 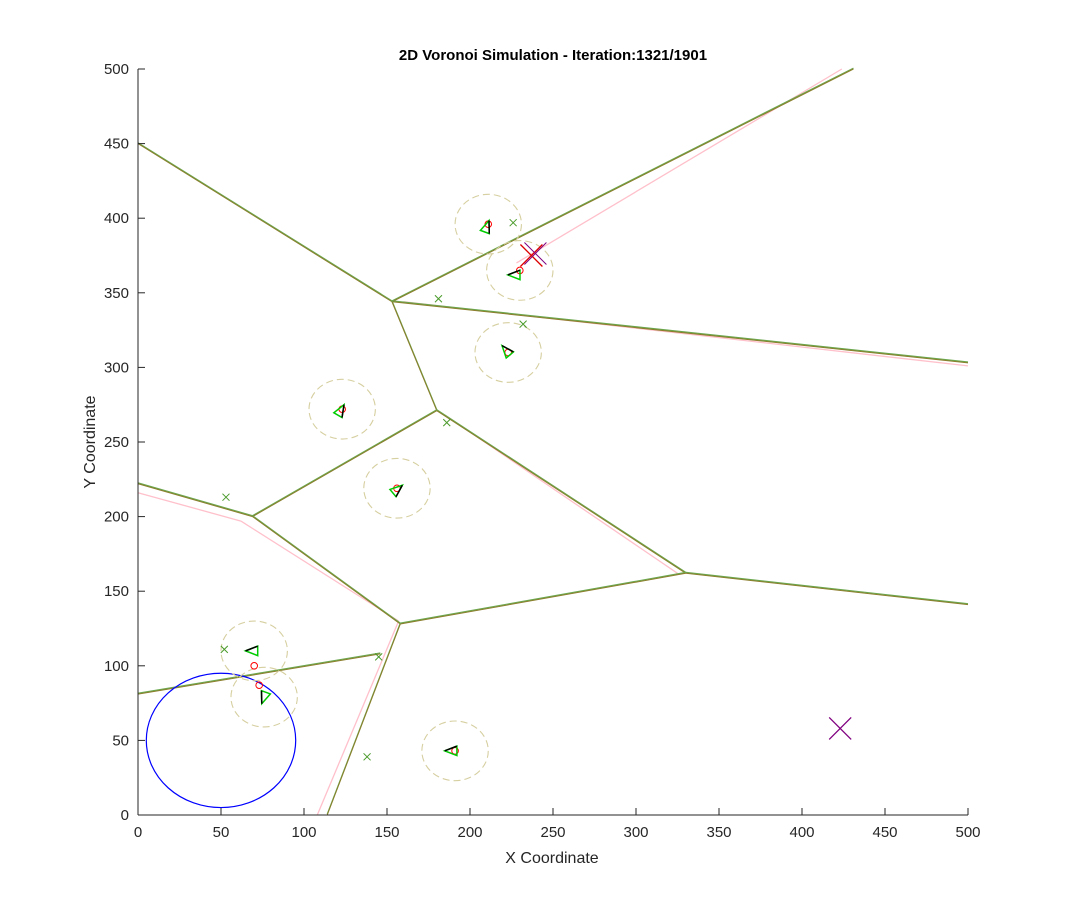 I want to click on x-axis-label: X Coordinate, so click(x=551, y=858).